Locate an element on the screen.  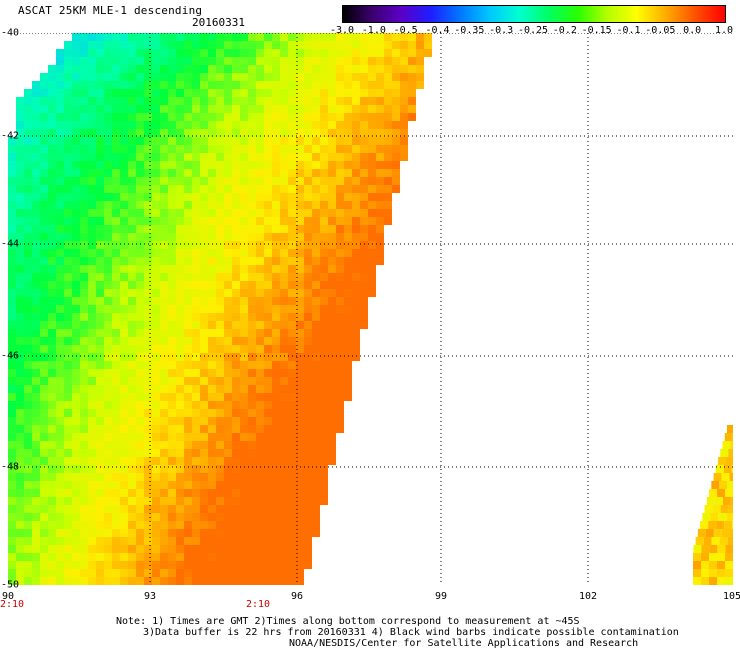
lat-label: -42 is located at coordinates (10, 136).